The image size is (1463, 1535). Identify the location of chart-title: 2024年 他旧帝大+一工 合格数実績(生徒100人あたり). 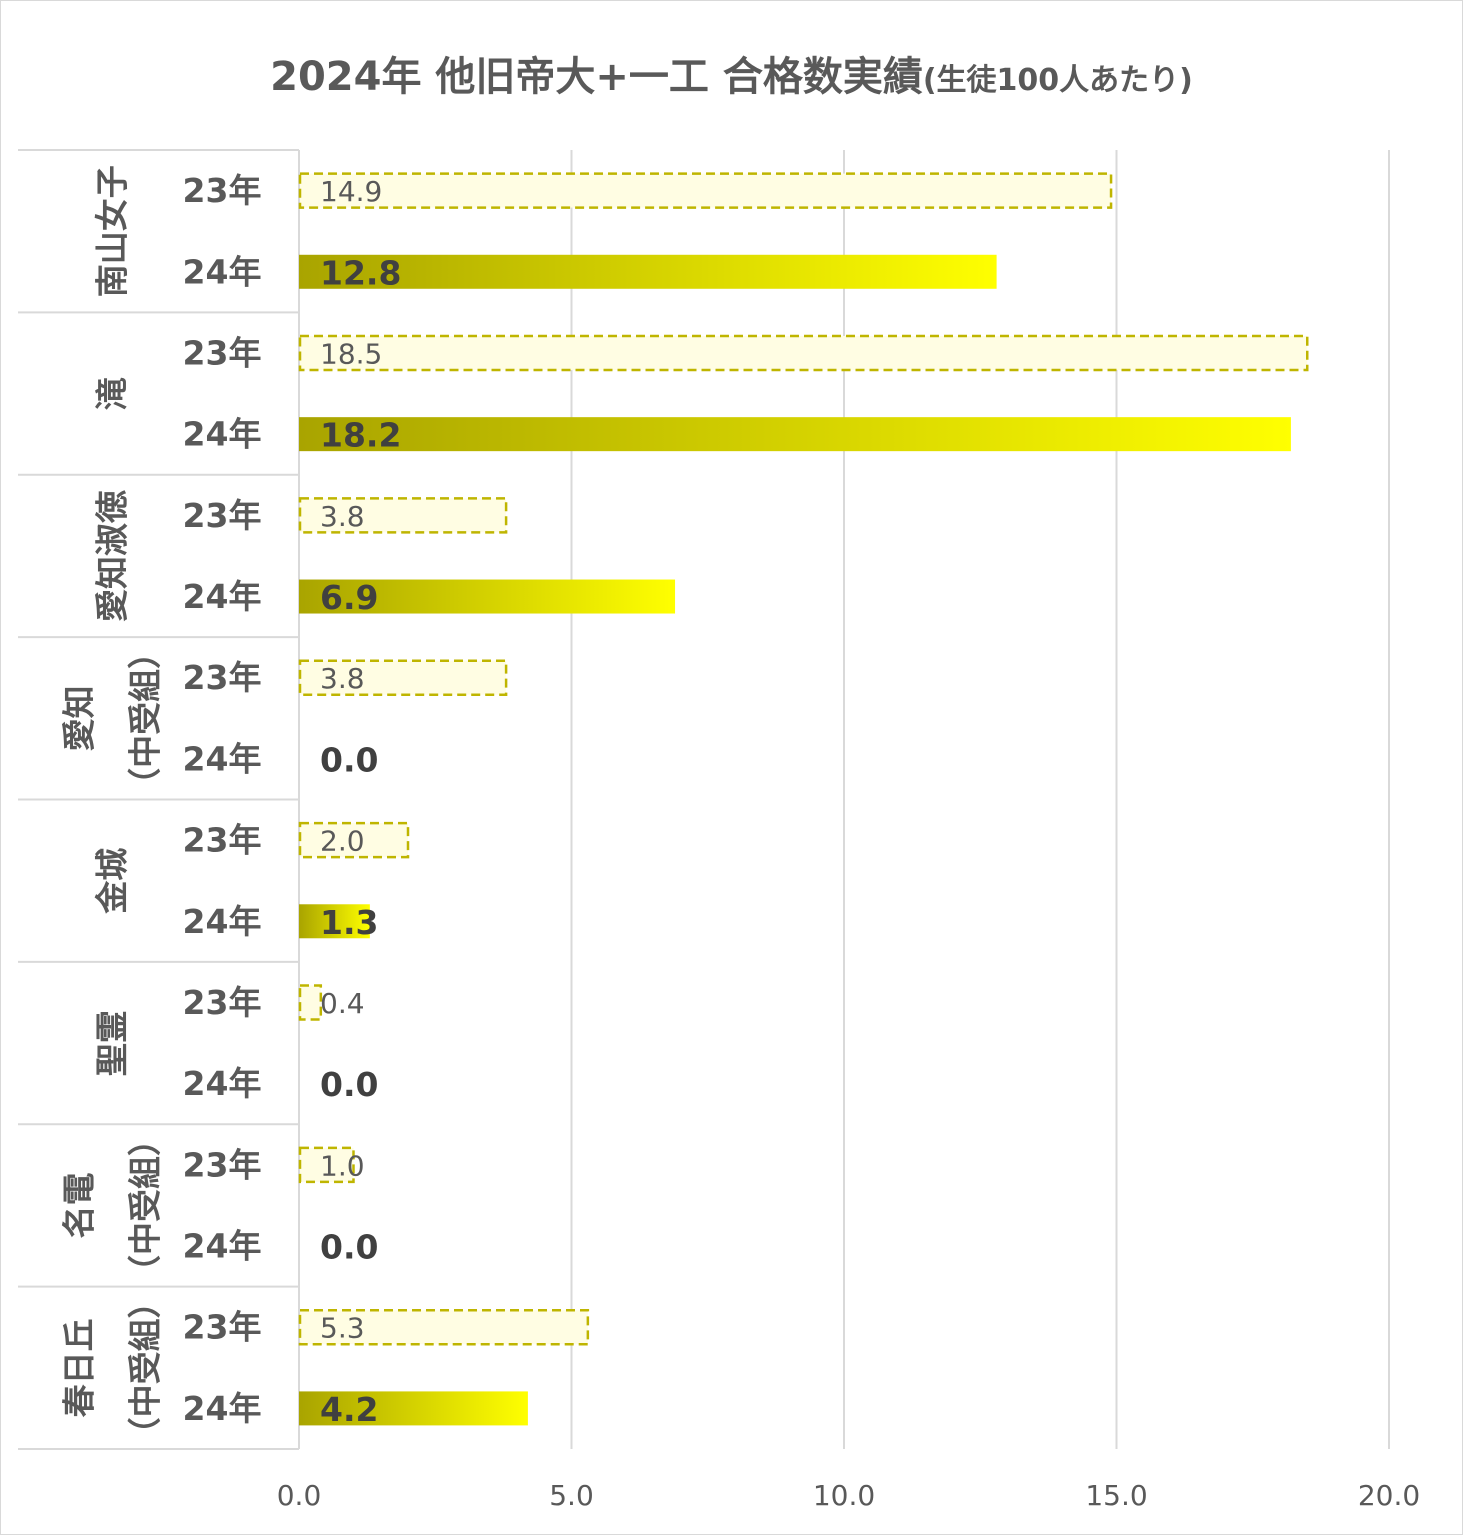
(731, 73).